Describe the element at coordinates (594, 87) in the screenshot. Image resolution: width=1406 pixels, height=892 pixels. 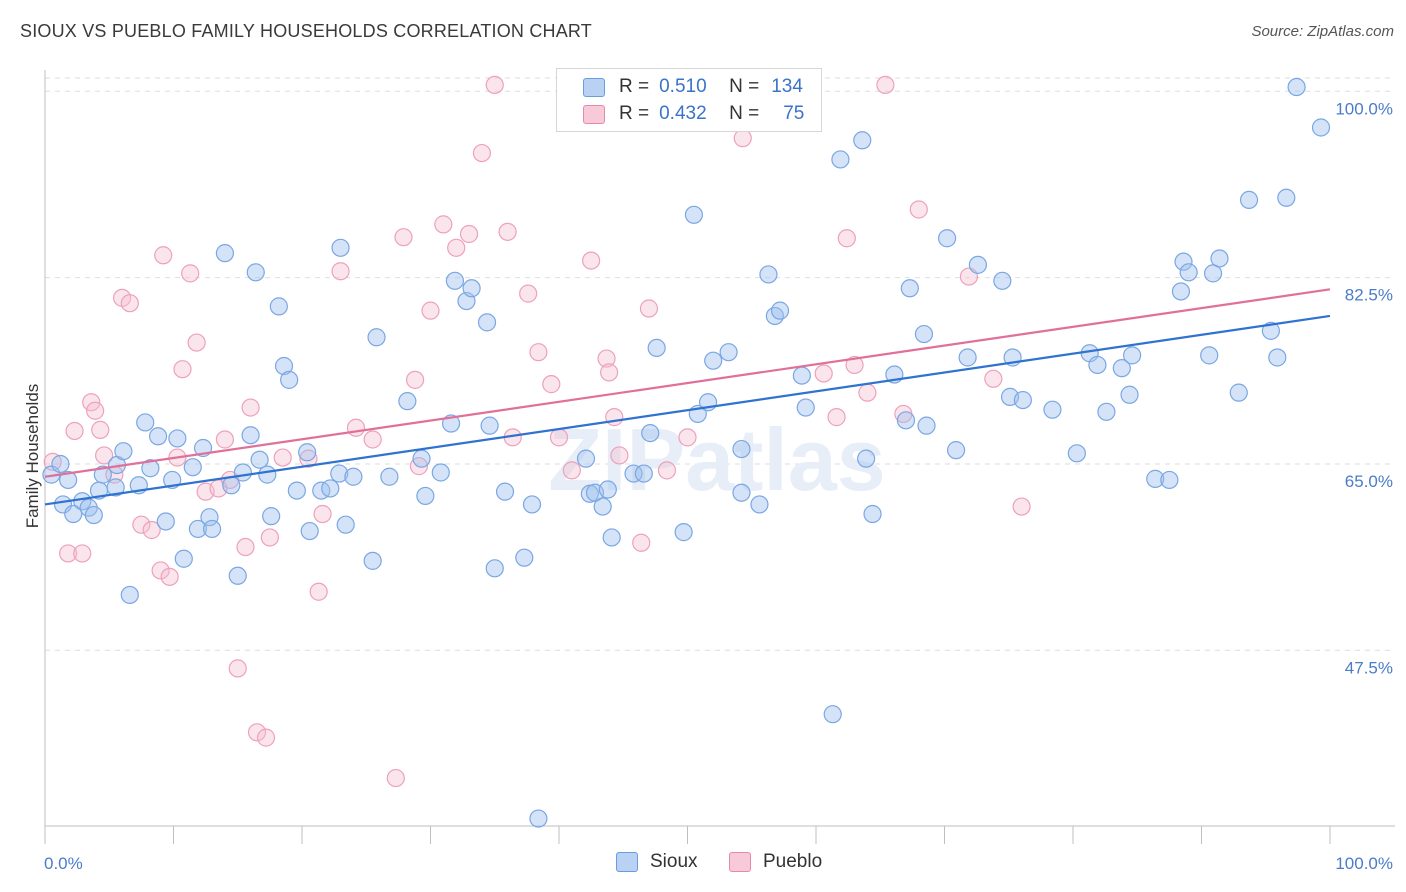
I see `sioux-swatch` at that location.